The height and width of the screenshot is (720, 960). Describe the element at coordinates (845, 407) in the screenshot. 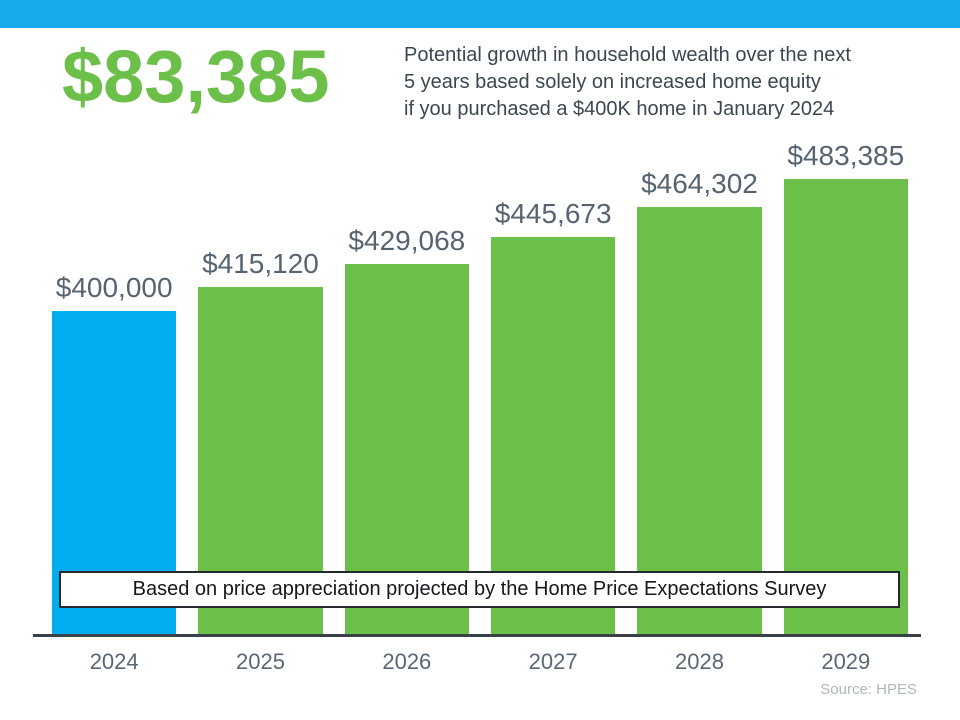

I see `bar-2029` at that location.